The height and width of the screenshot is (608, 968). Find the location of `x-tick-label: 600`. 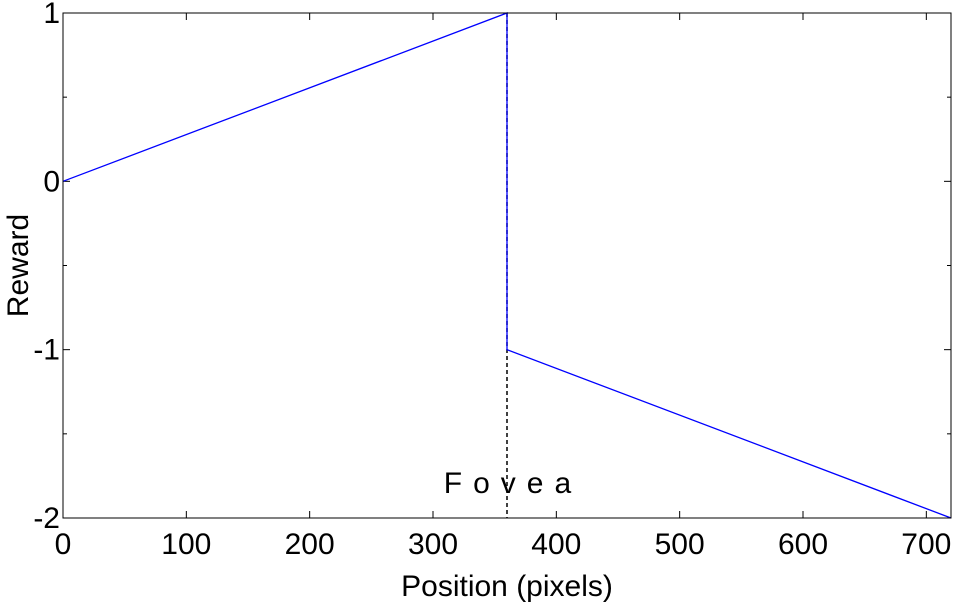

x-tick-label: 600 is located at coordinates (803, 544).